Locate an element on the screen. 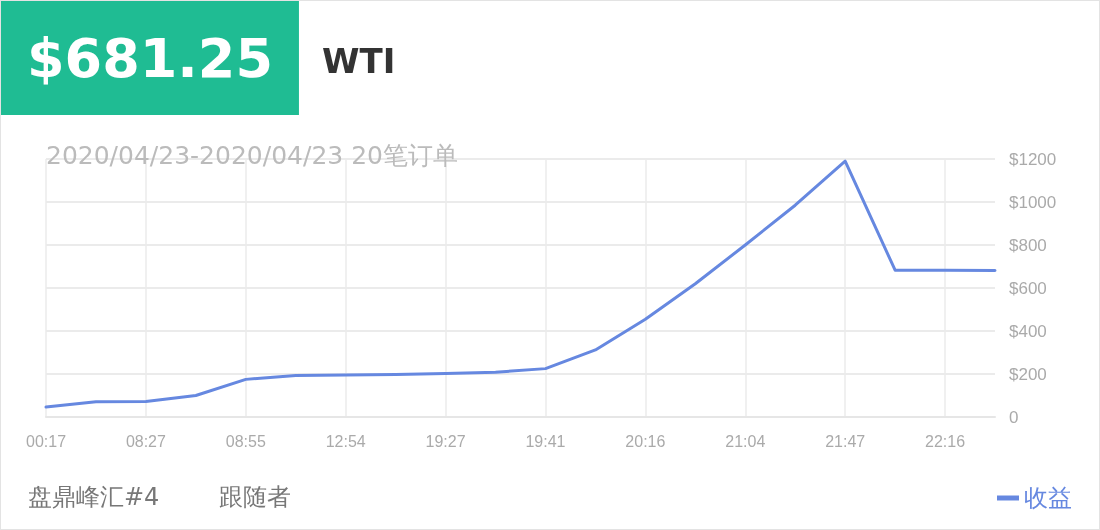 The width and height of the screenshot is (1100, 530). x-tick-label: 12:54 is located at coordinates (345, 441).